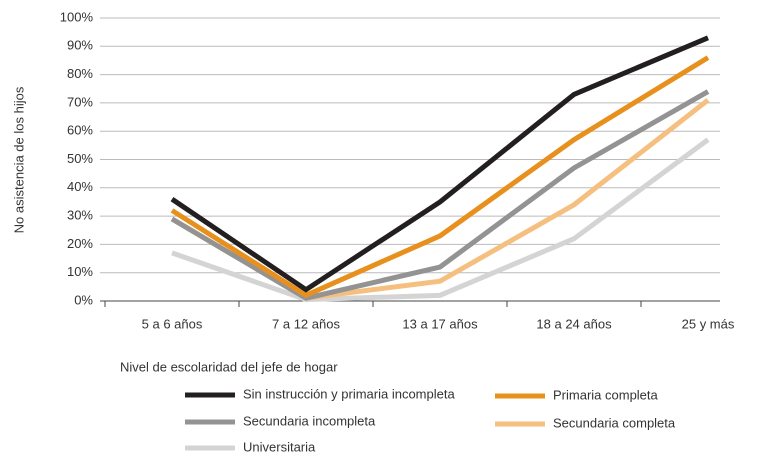  Describe the element at coordinates (80, 243) in the screenshot. I see `y-tick-label: 20%` at that location.